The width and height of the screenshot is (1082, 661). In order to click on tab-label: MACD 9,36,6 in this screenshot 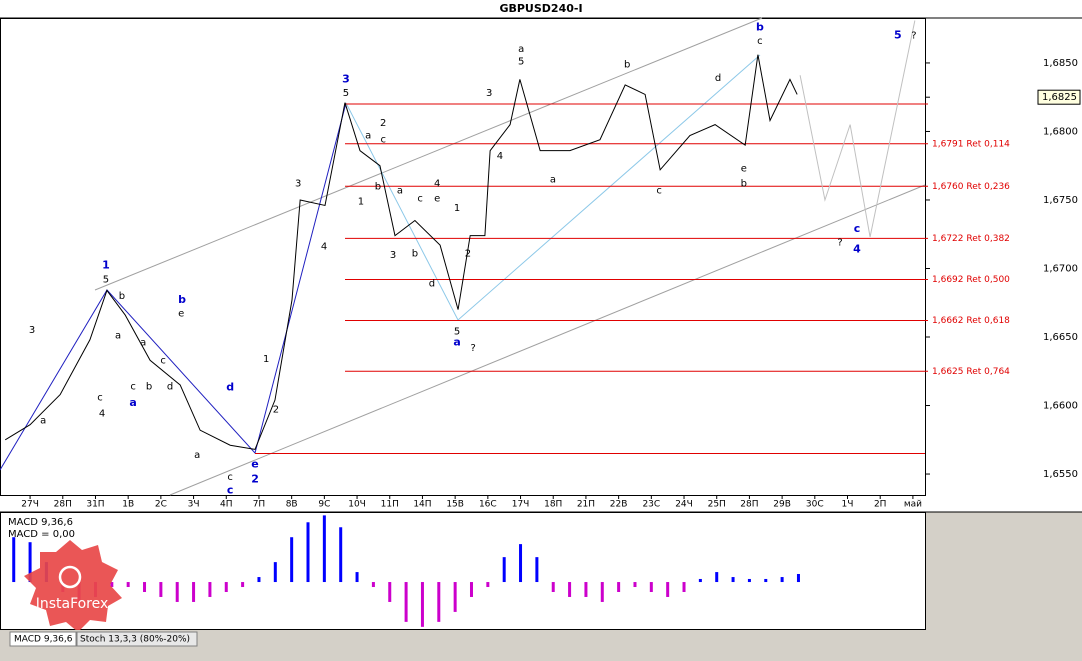, I will do `click(43, 640)`.